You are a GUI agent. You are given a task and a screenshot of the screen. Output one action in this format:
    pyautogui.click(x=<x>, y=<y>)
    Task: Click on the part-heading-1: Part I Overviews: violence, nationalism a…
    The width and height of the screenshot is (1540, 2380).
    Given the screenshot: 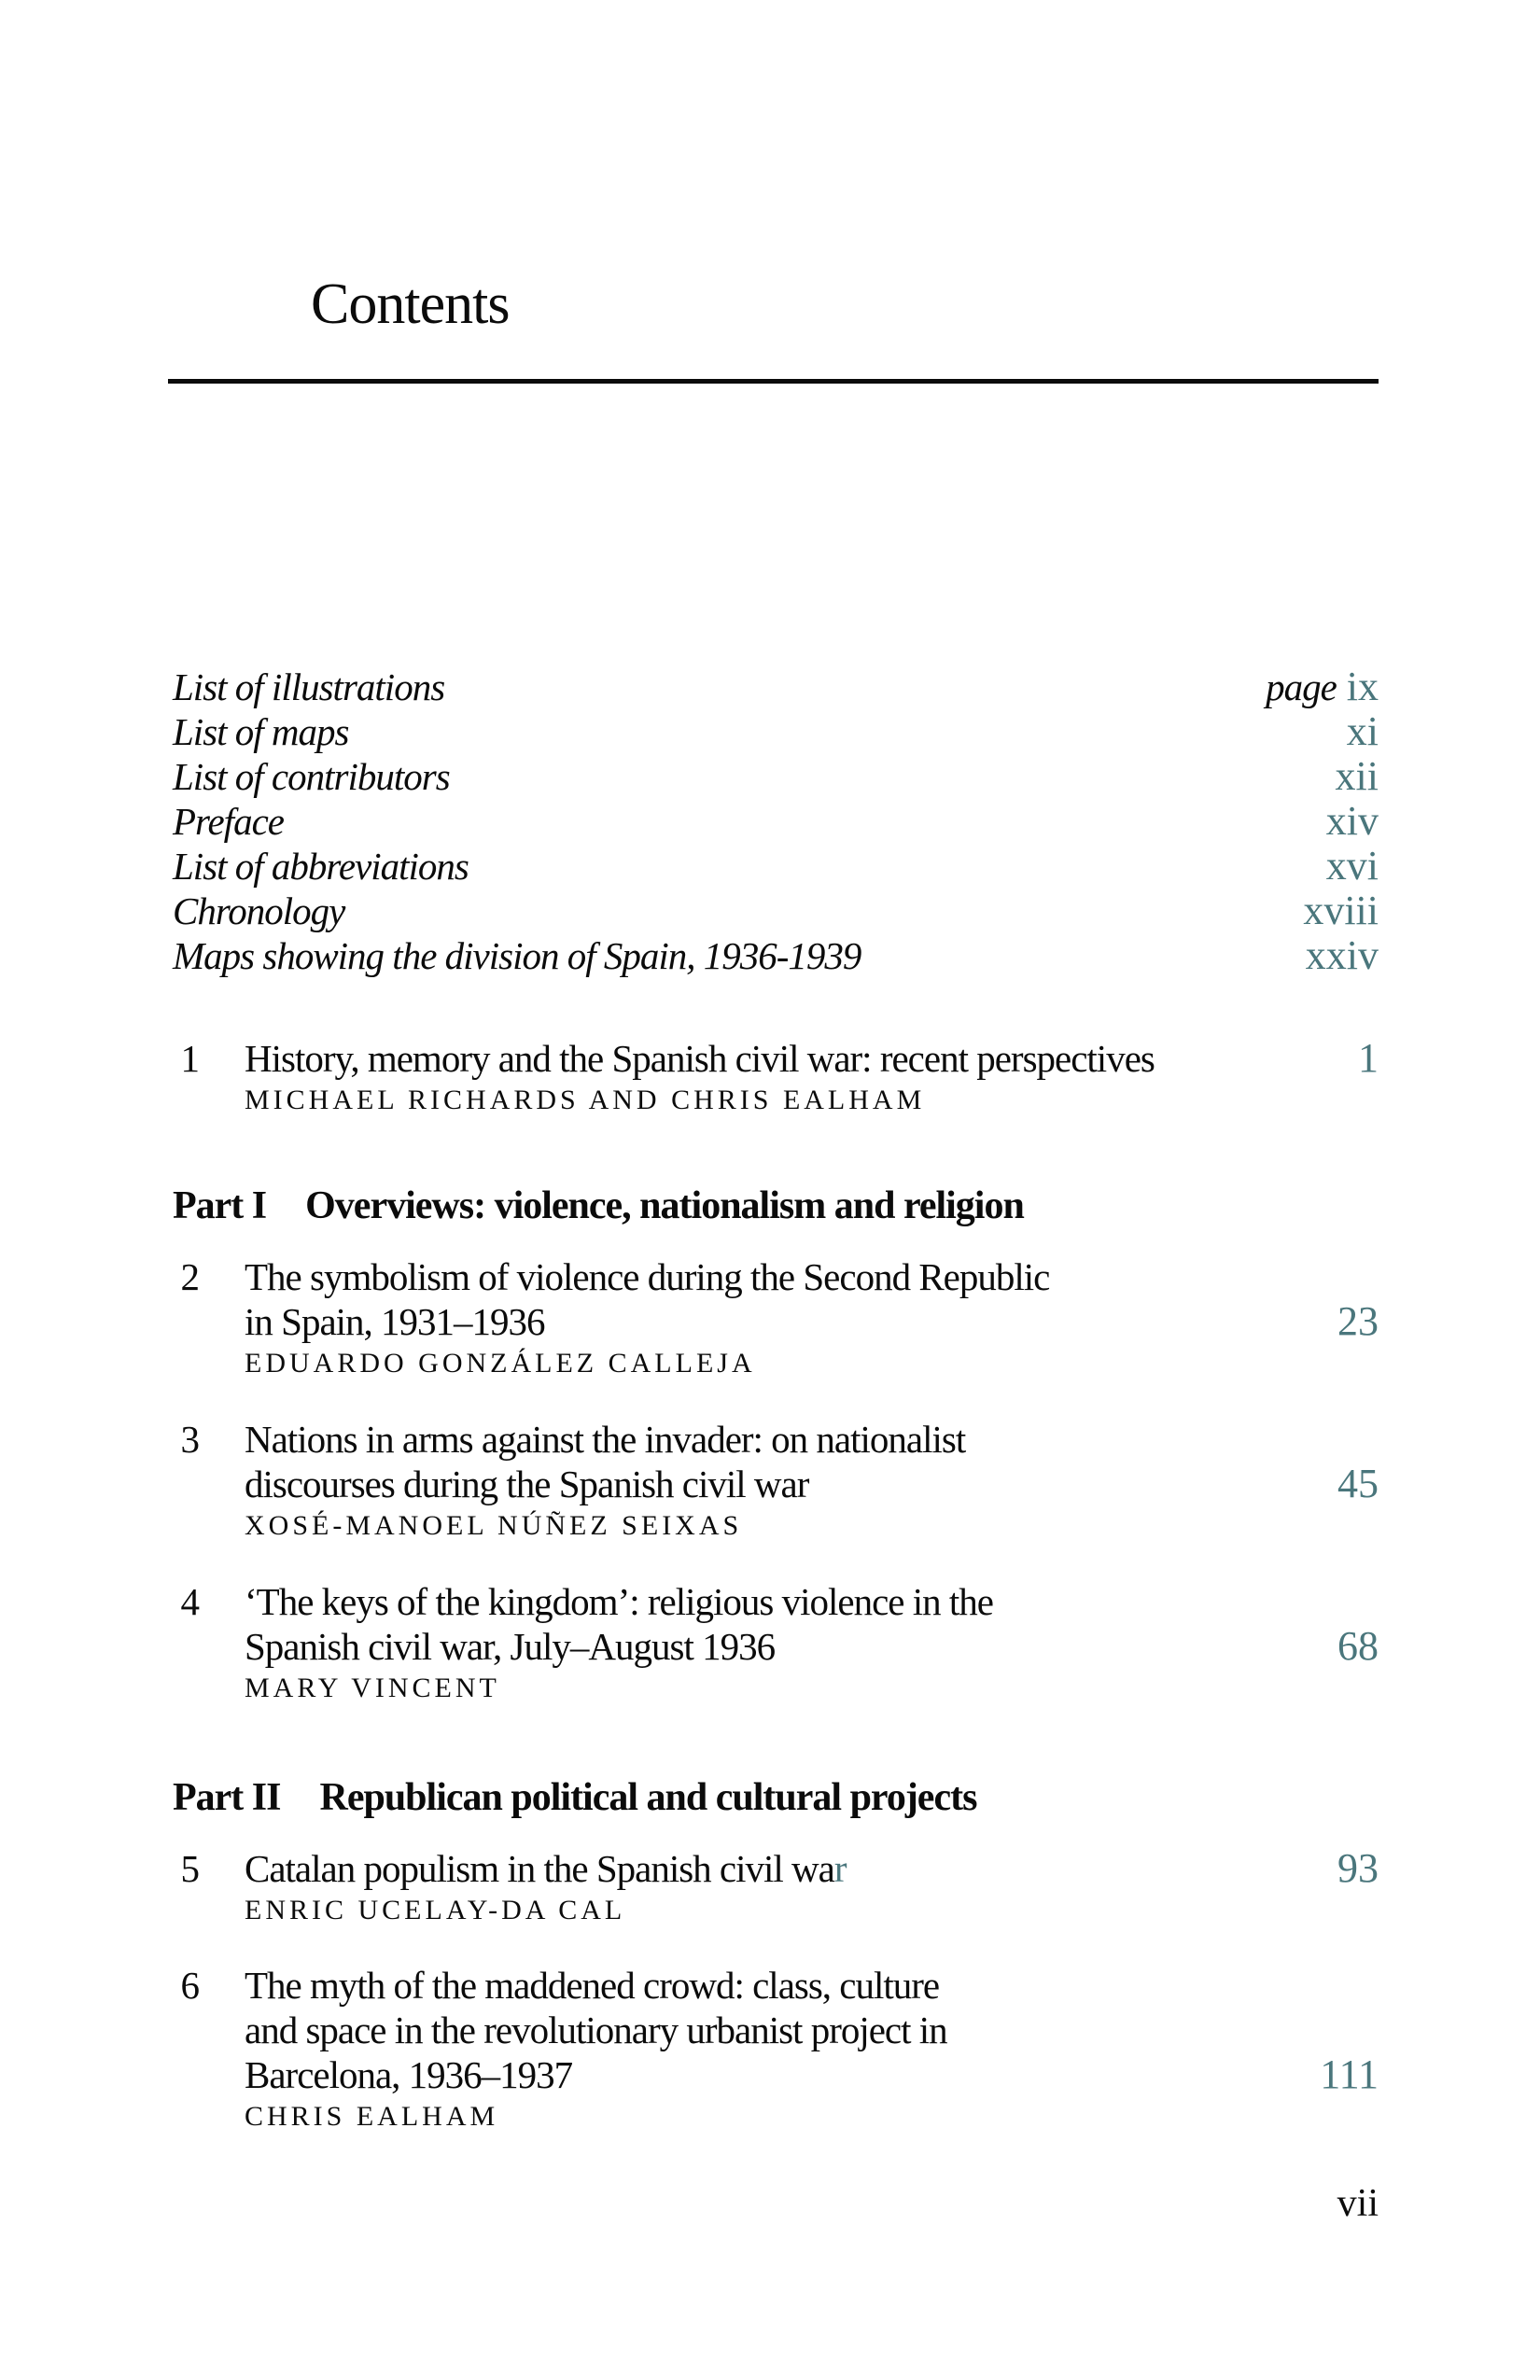 What is the action you would take?
    pyautogui.click(x=776, y=1205)
    